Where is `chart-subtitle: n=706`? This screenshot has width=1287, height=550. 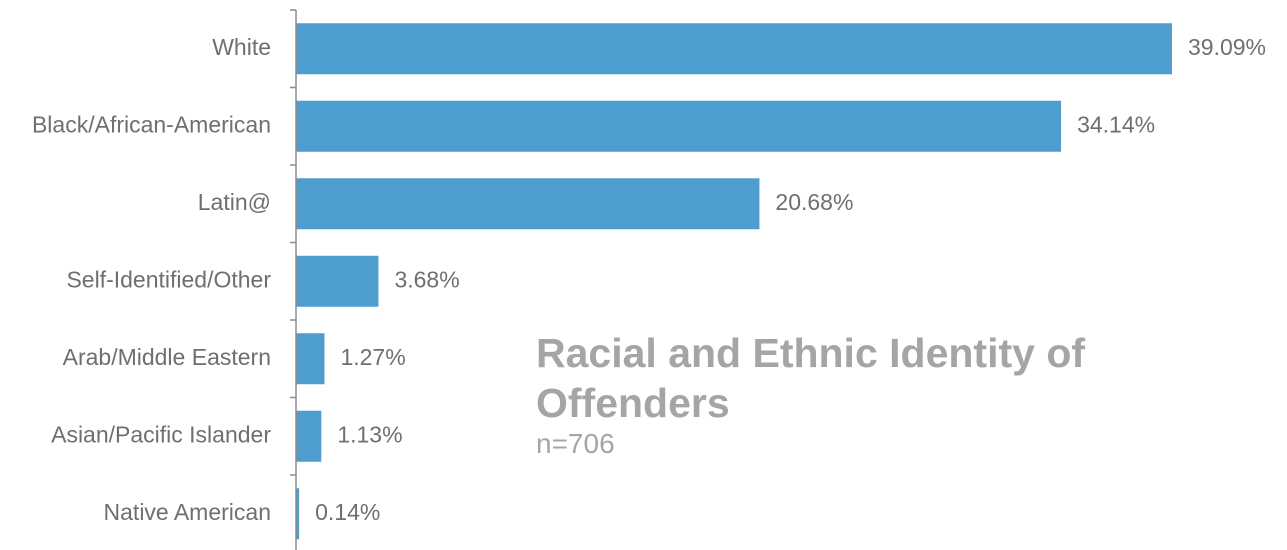 chart-subtitle: n=706 is located at coordinates (575, 443).